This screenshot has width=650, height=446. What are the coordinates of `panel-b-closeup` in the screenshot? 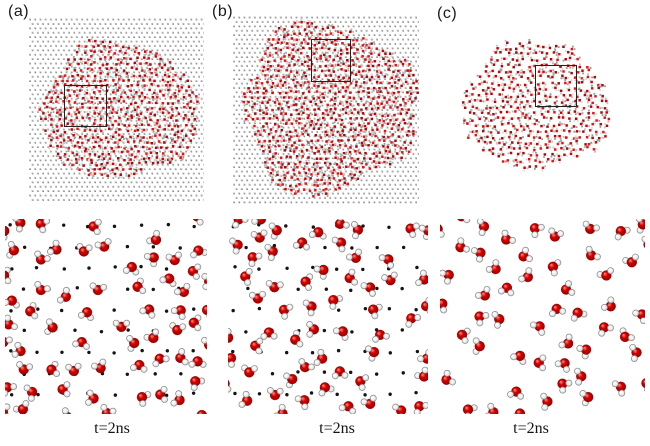 It's located at (328, 316).